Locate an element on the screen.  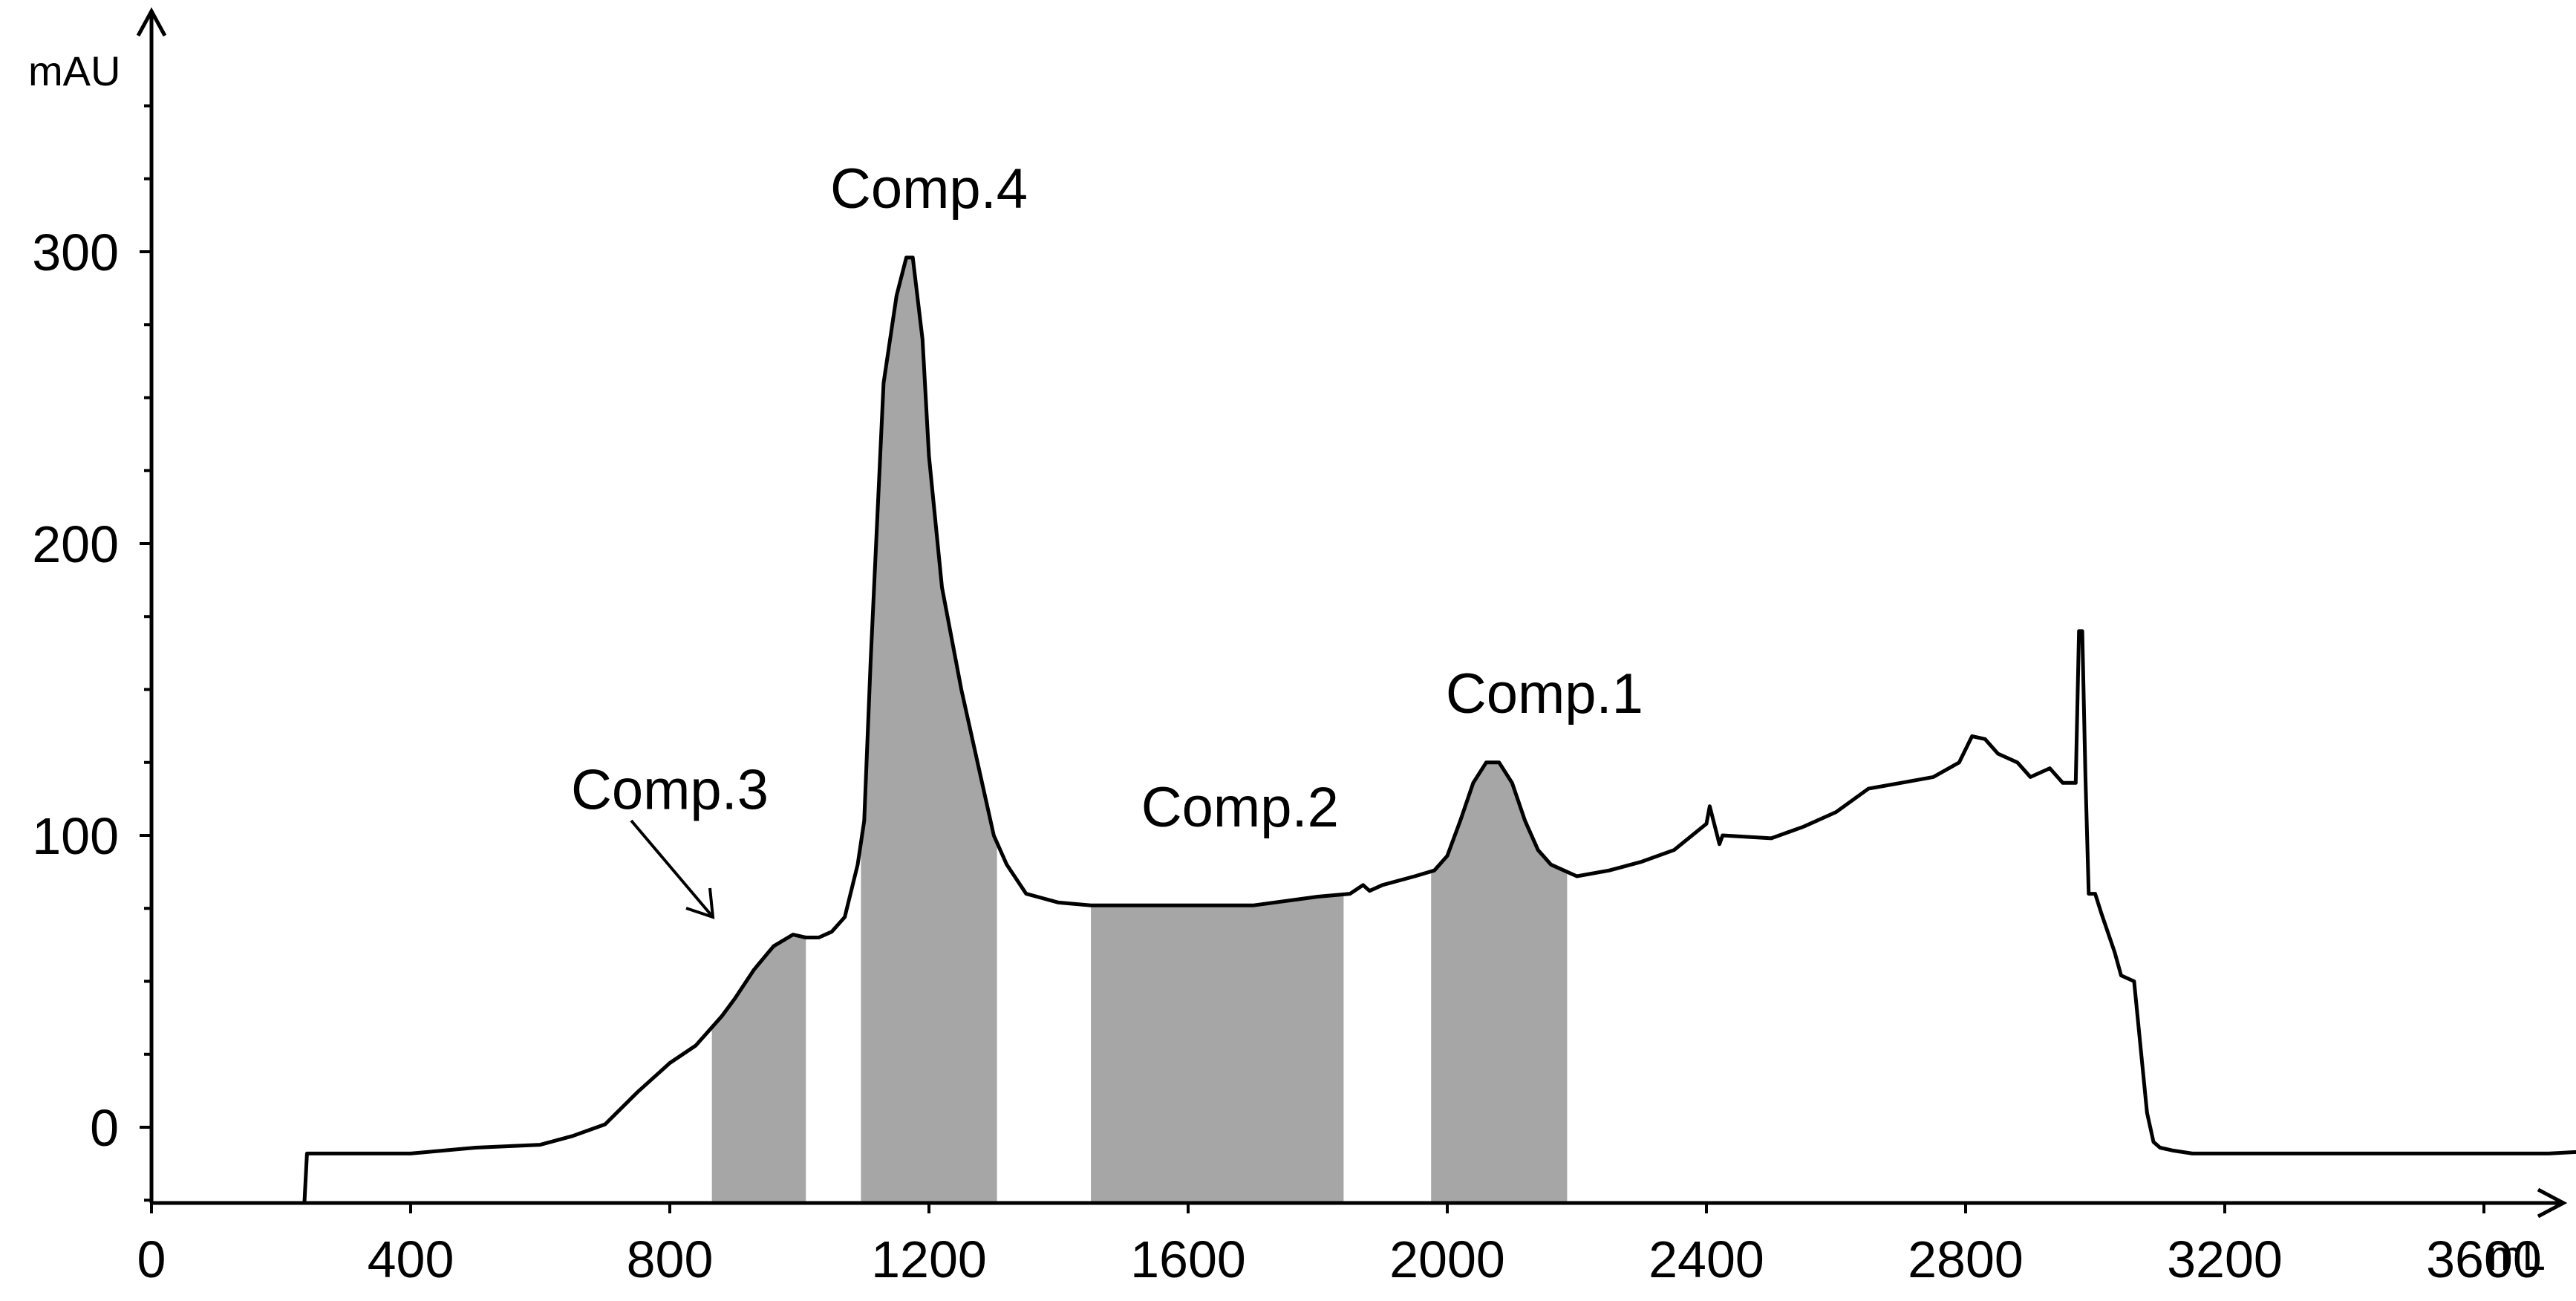
x-tick-label: 1600 is located at coordinates (1188, 1259).